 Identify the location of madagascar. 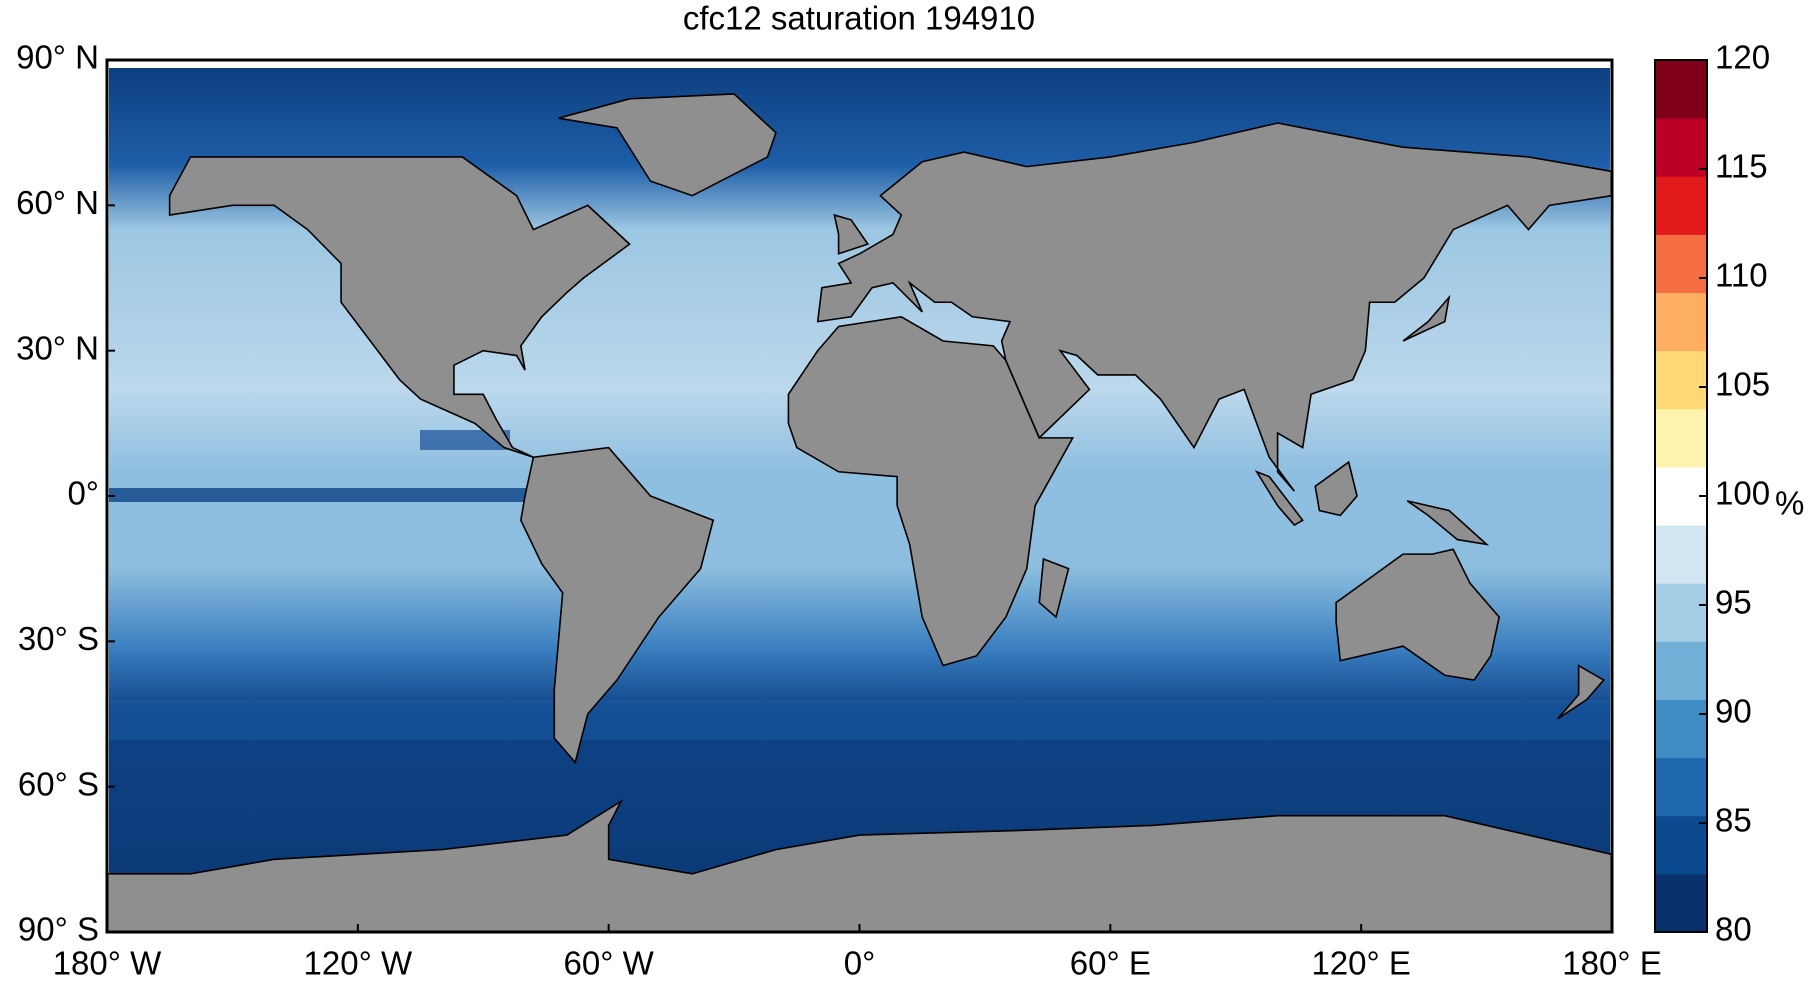
(1053, 588).